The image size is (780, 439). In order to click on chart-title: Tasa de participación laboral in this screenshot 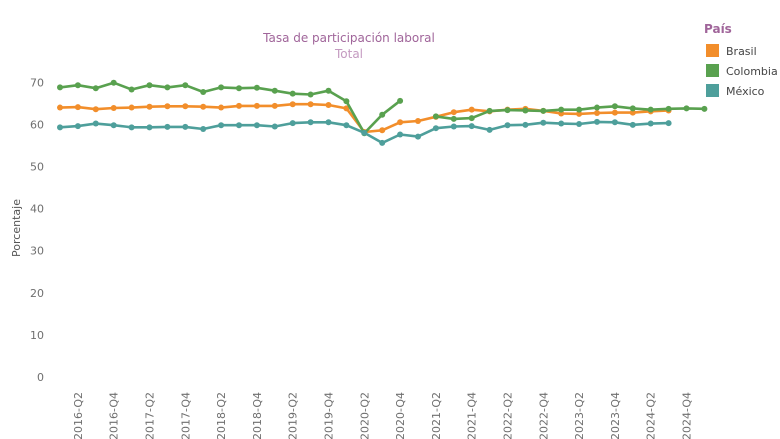, I will do `click(348, 38)`.